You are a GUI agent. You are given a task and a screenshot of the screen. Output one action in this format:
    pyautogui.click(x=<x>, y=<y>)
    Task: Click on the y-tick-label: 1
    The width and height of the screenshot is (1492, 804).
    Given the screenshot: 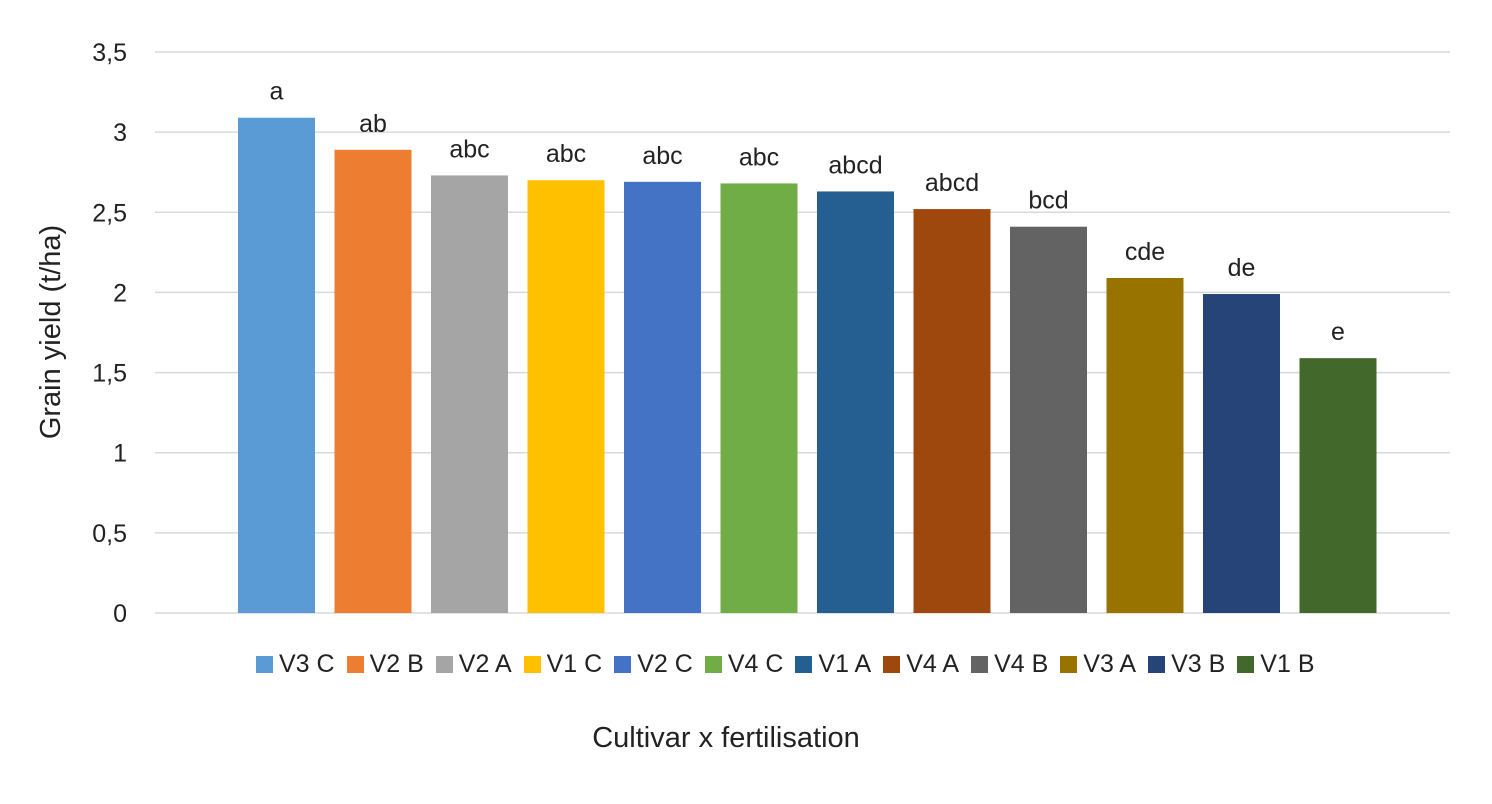 What is the action you would take?
    pyautogui.click(x=120, y=454)
    